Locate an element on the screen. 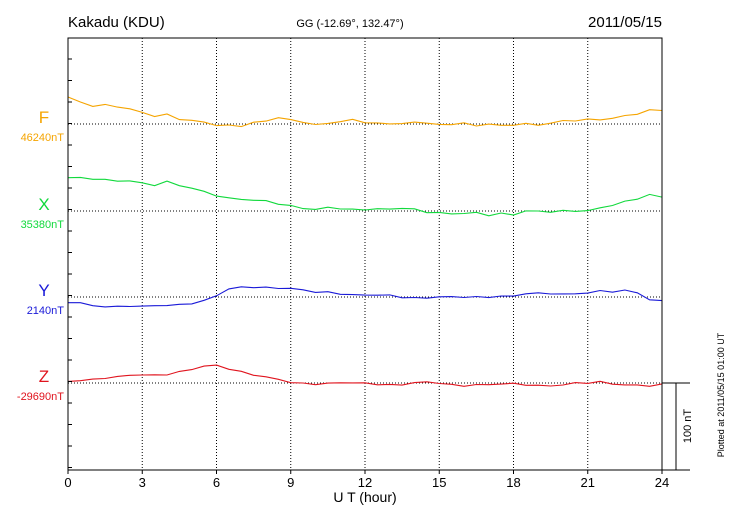 The height and width of the screenshot is (525, 730). x-tick-label: 6 is located at coordinates (216, 482).